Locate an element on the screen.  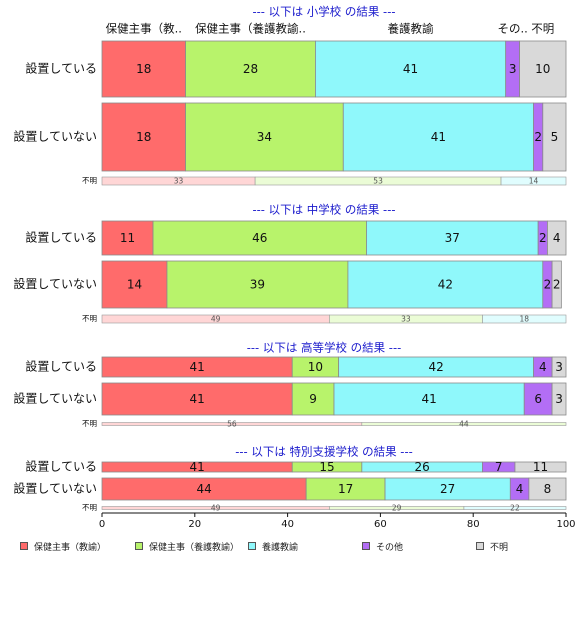
legend-label: 養護教諭 is located at coordinates (280, 547).